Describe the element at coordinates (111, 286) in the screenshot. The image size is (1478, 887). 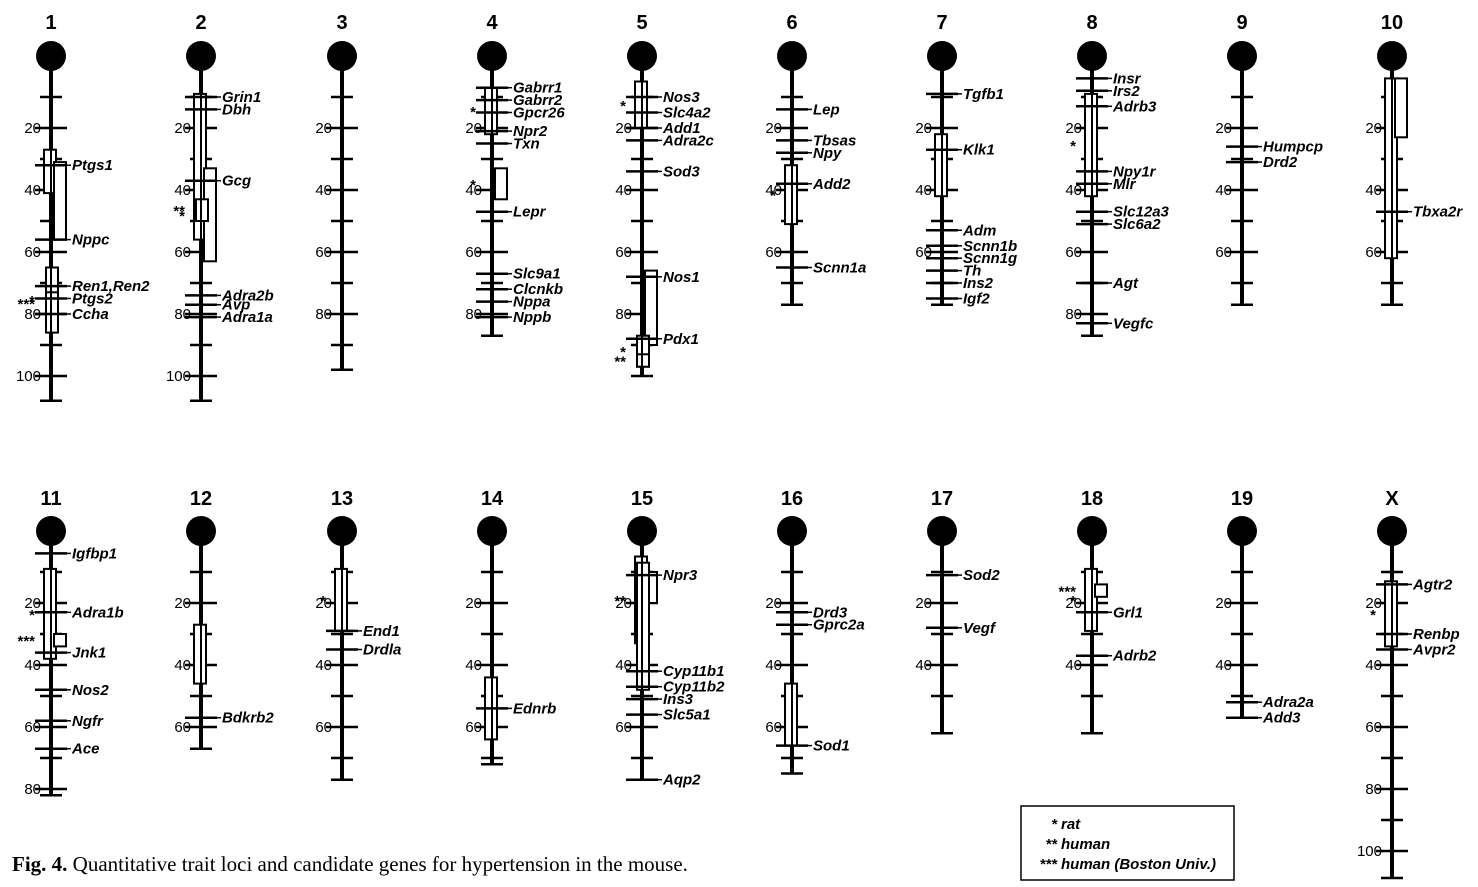
I see `gene-label: Ren1,Ren2` at that location.